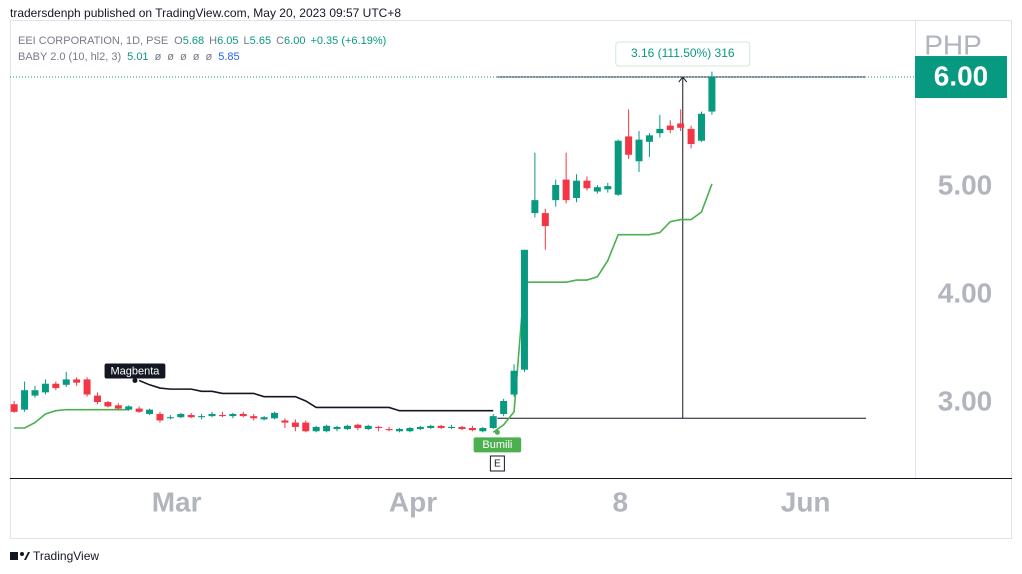 Image resolution: width=1022 pixels, height=574 pixels. I want to click on event-box, so click(497, 463).